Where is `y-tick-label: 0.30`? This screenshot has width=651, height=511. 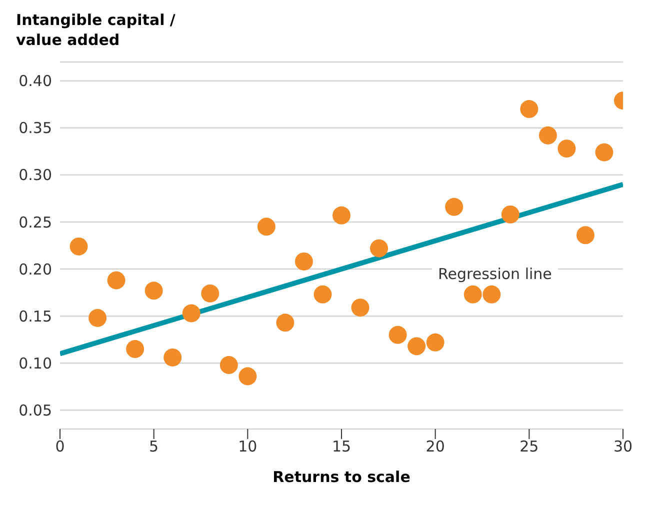
y-tick-label: 0.30 is located at coordinates (35, 175).